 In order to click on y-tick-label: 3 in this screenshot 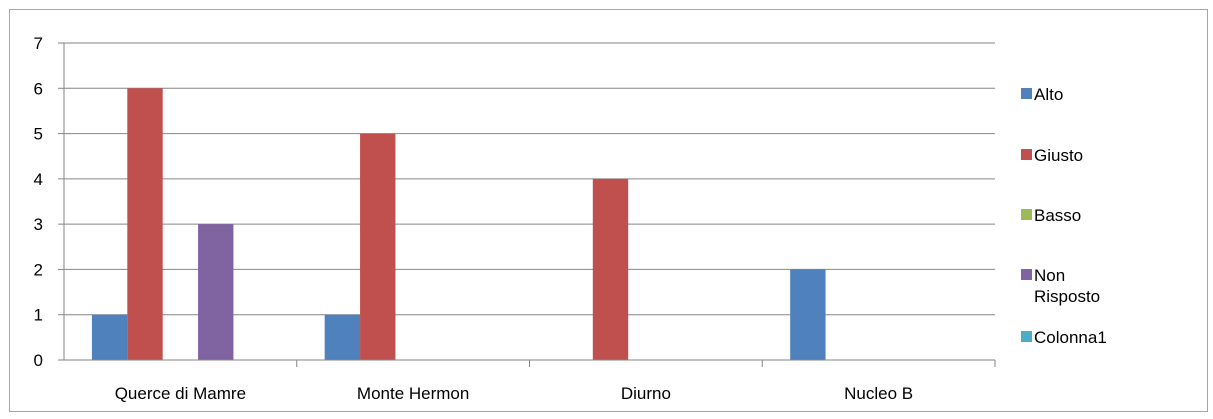, I will do `click(38, 224)`.